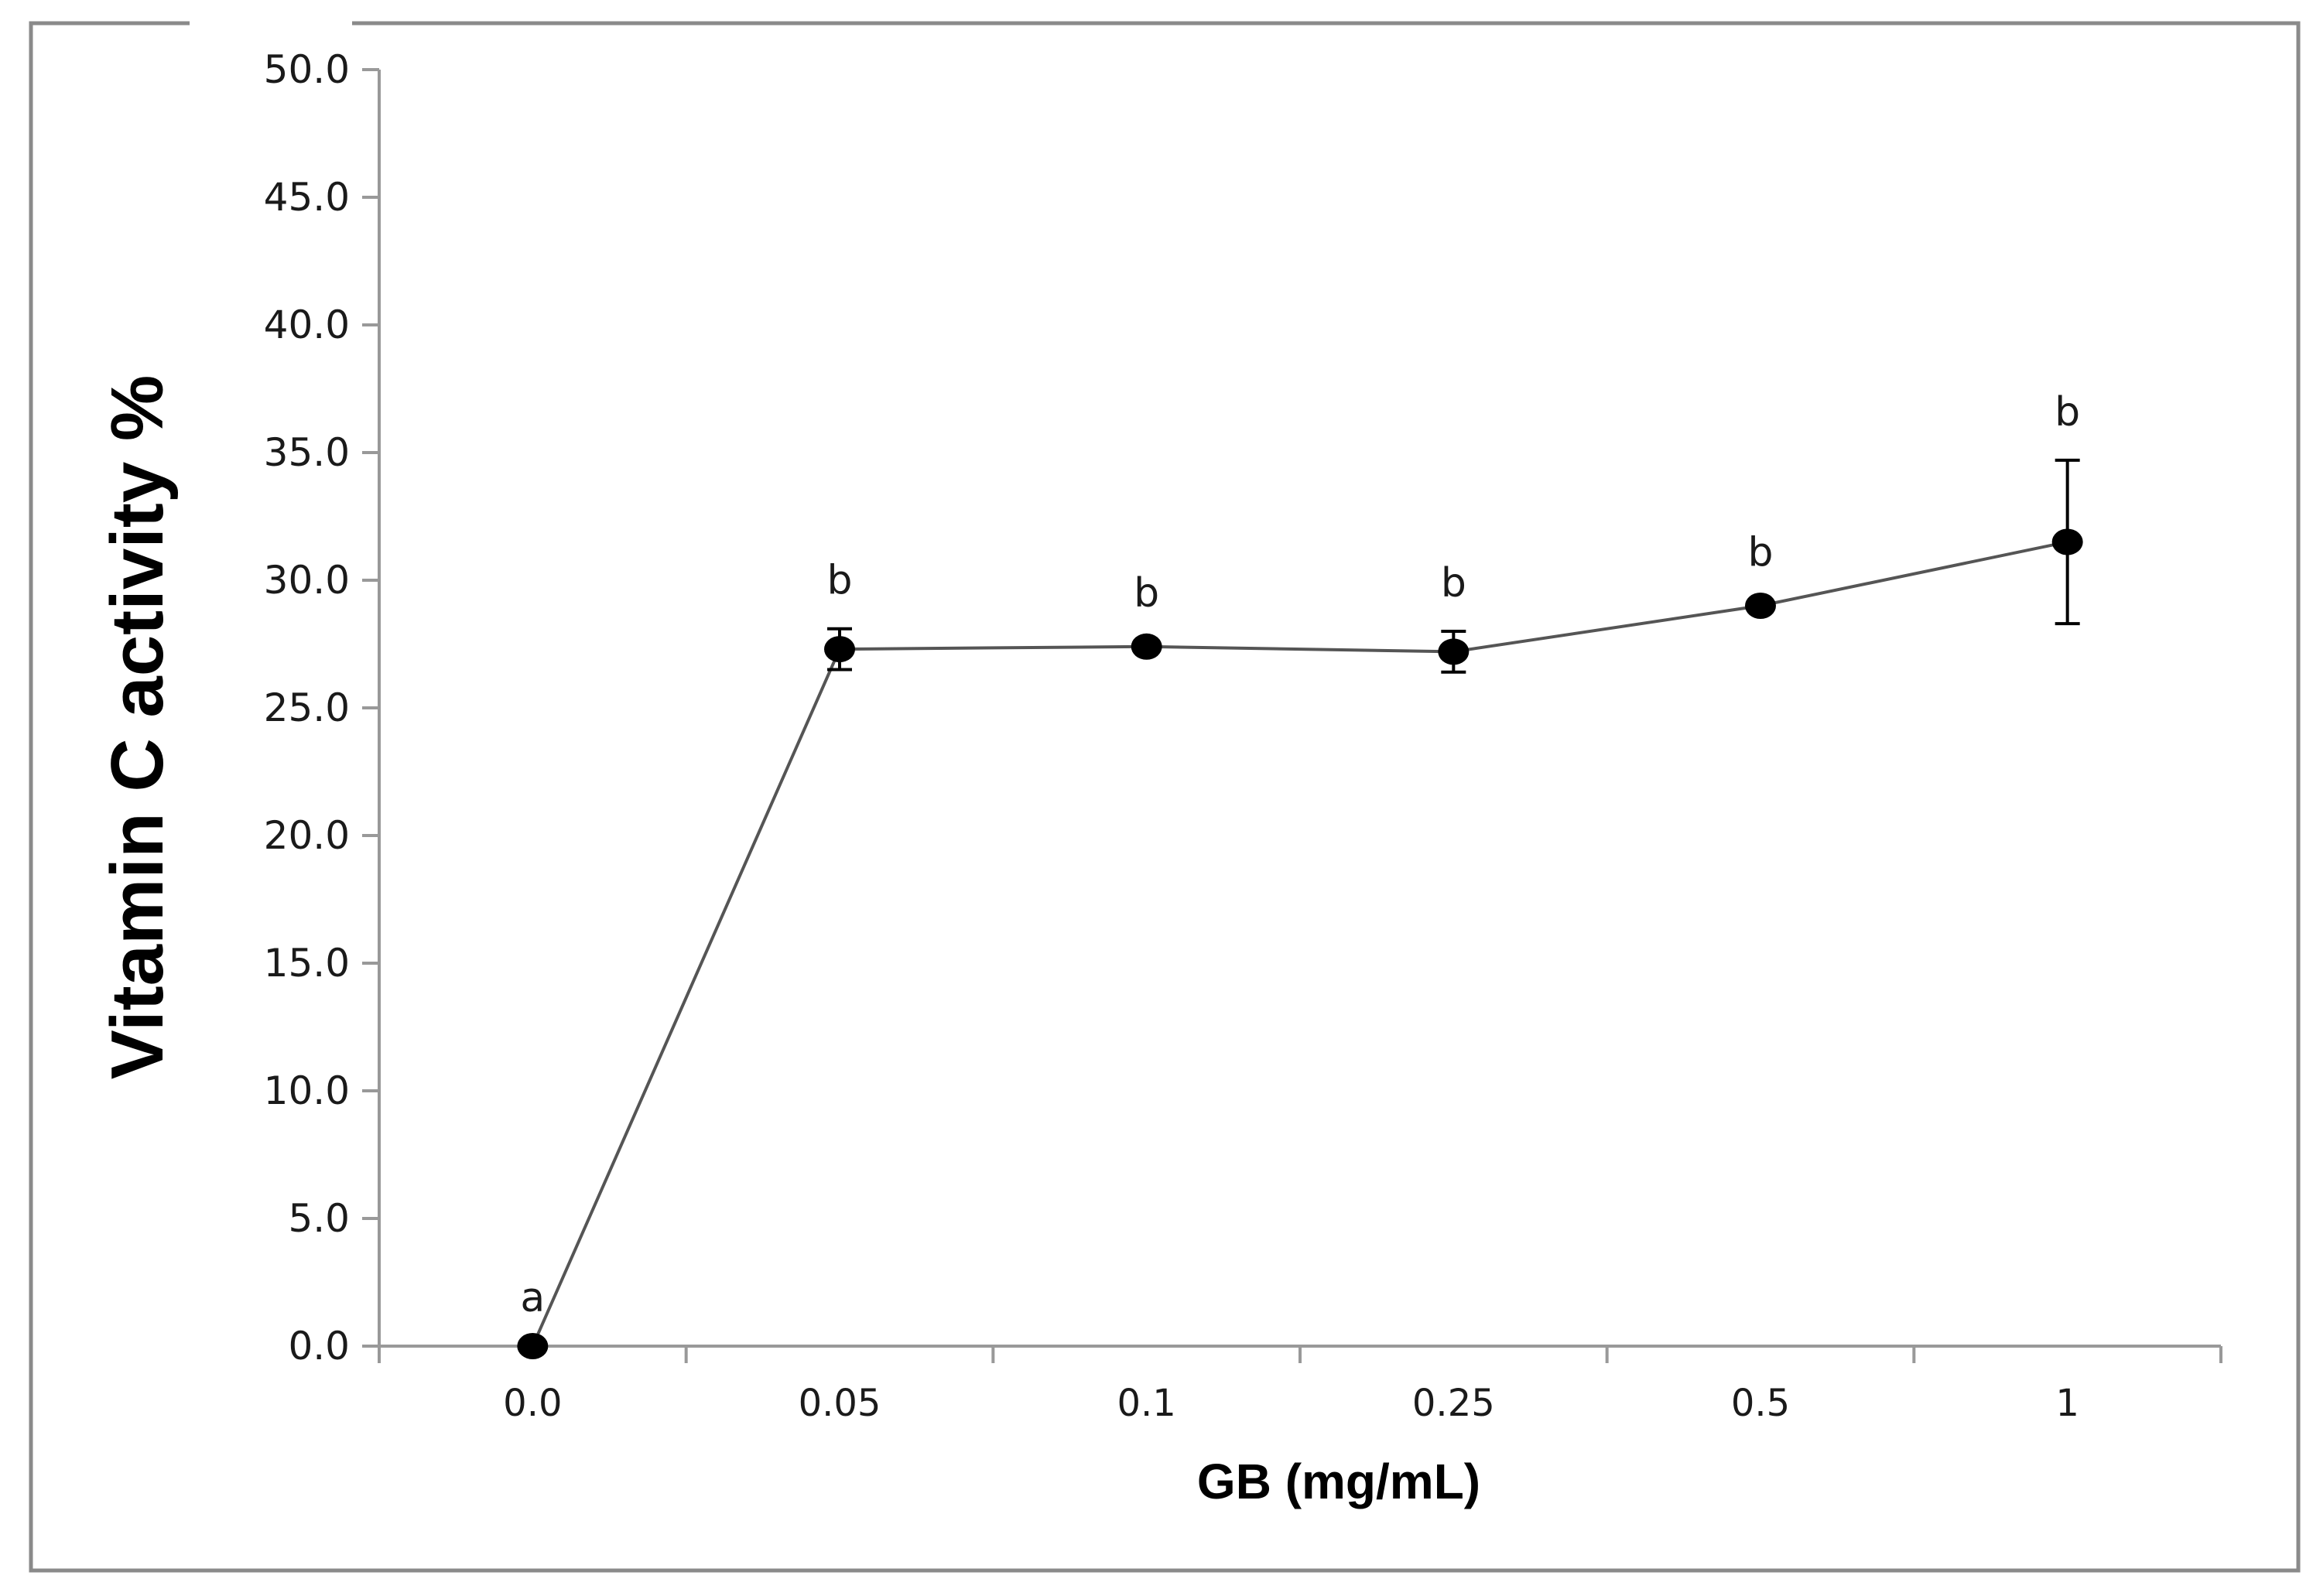  I want to click on y-tick-label: 35.0, so click(307, 452).